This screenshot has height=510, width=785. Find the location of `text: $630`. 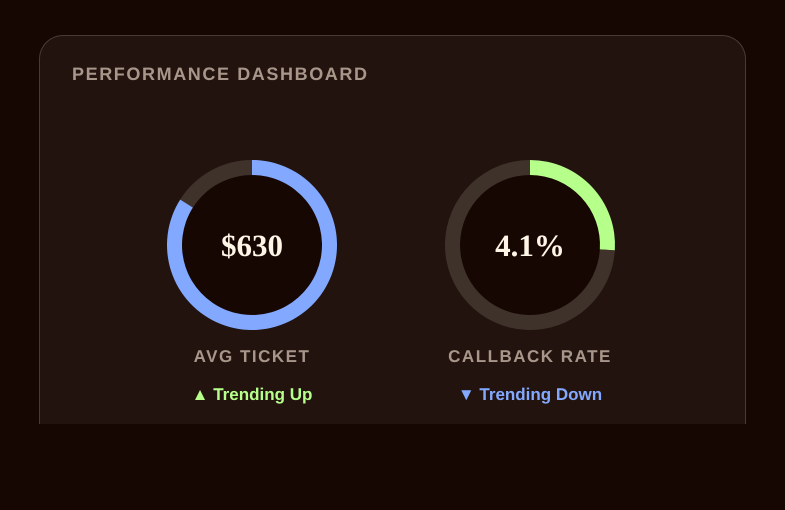

text: $630 is located at coordinates (252, 245).